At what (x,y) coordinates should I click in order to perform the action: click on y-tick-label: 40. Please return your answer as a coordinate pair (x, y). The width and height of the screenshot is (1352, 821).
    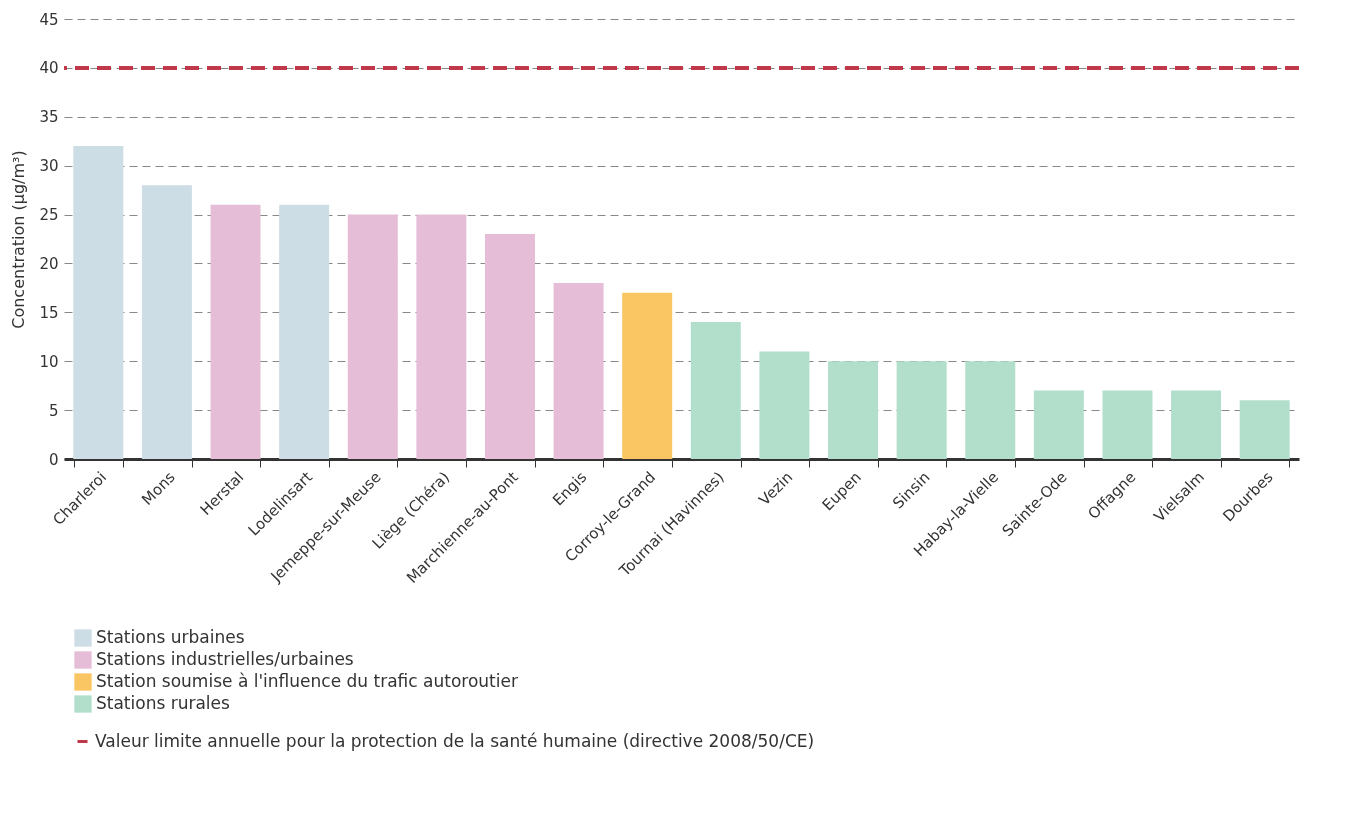
    Looking at the image, I should click on (49, 68).